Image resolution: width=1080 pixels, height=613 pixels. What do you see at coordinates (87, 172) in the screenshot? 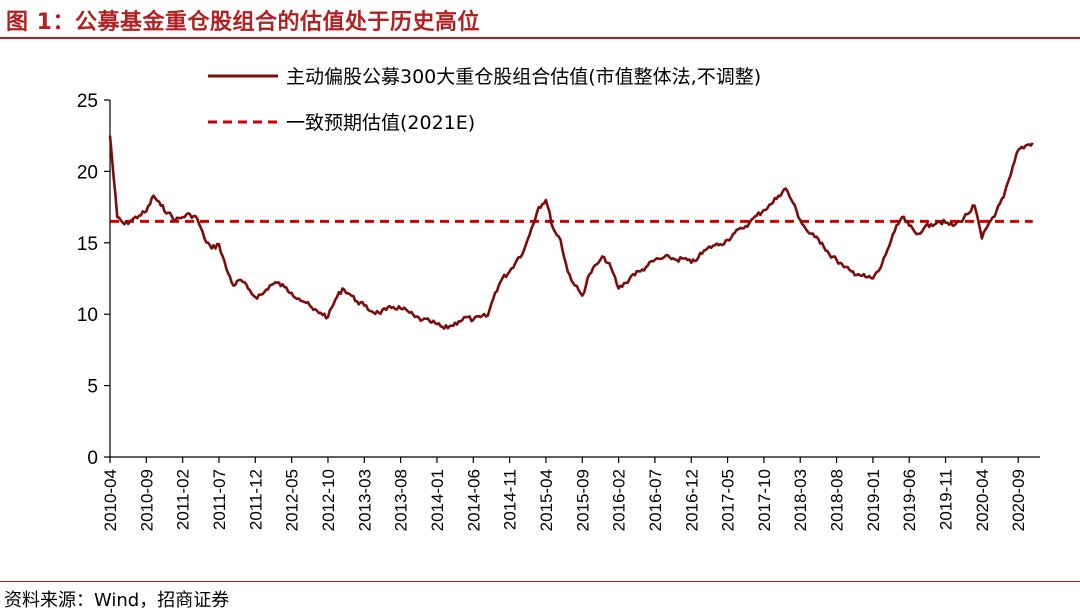
I see `y-tick-label: 20` at bounding box center [87, 172].